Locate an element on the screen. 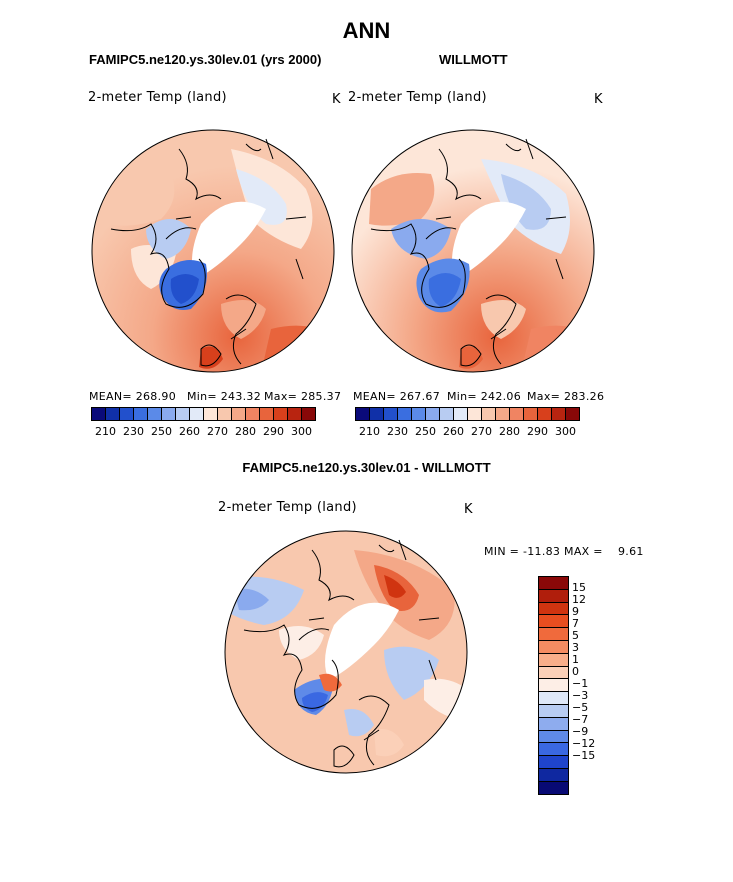 This screenshot has width=733, height=882. diff-units-label: K is located at coordinates (468, 509).